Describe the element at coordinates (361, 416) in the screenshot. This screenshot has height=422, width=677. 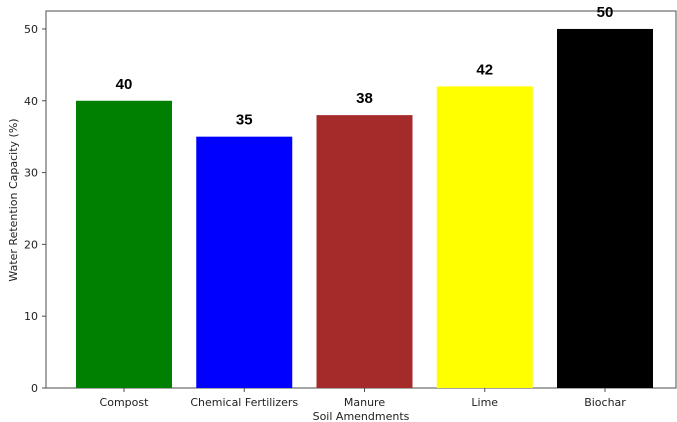
I see `x-axis-title: Soil Amendments` at that location.